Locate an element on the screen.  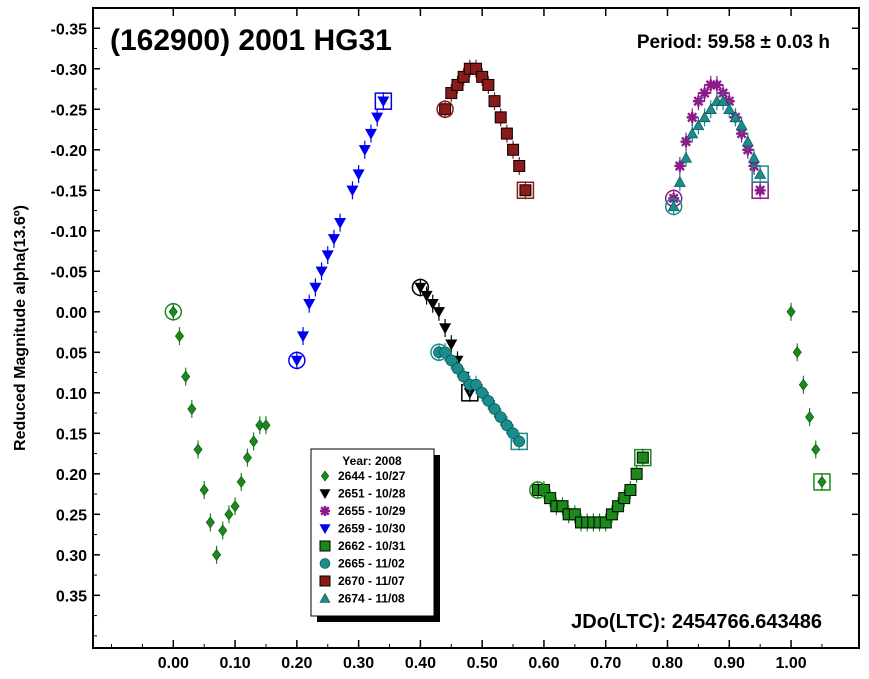
legend-label: 2644 - 10/27 is located at coordinates (372, 476).